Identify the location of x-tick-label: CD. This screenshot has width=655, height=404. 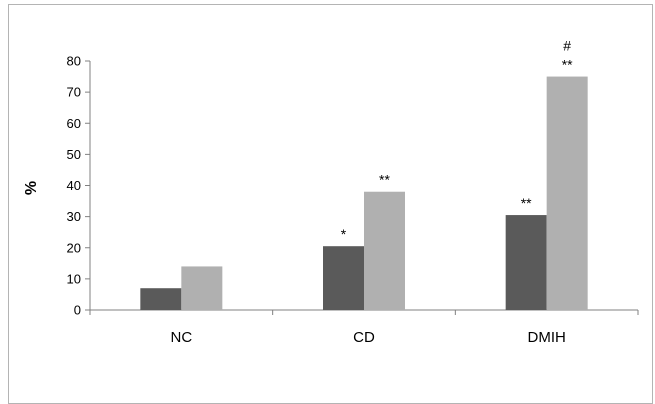
(364, 337).